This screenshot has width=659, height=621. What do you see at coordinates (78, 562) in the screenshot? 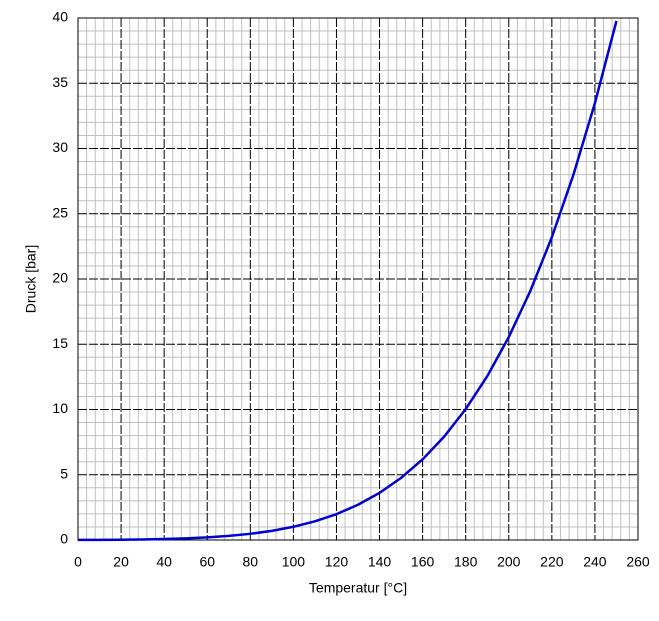
I see `x-tick-label: 0` at bounding box center [78, 562].